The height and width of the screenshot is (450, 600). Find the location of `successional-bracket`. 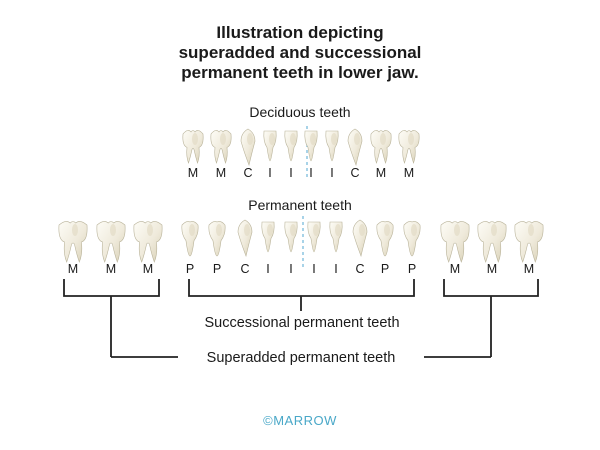

successional-bracket is located at coordinates (301, 295).